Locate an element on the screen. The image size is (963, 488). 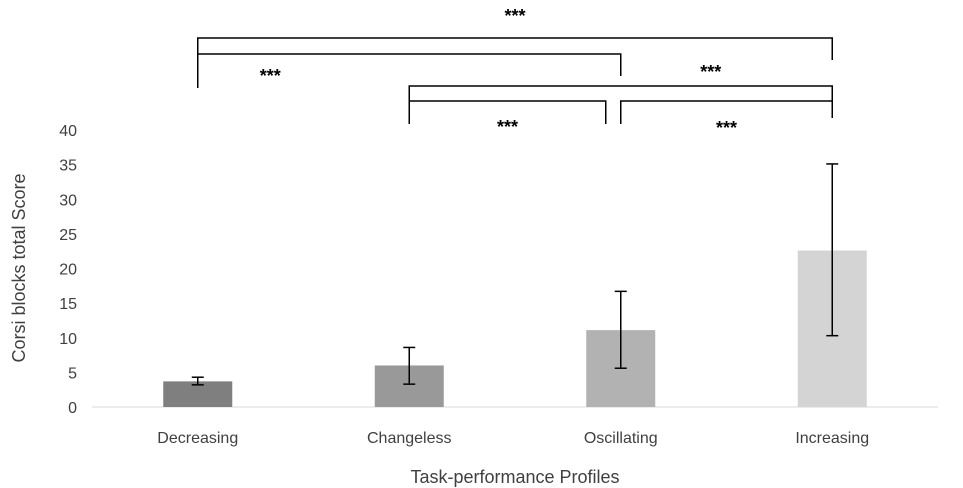
y-tick-label: 0 is located at coordinates (72, 408).